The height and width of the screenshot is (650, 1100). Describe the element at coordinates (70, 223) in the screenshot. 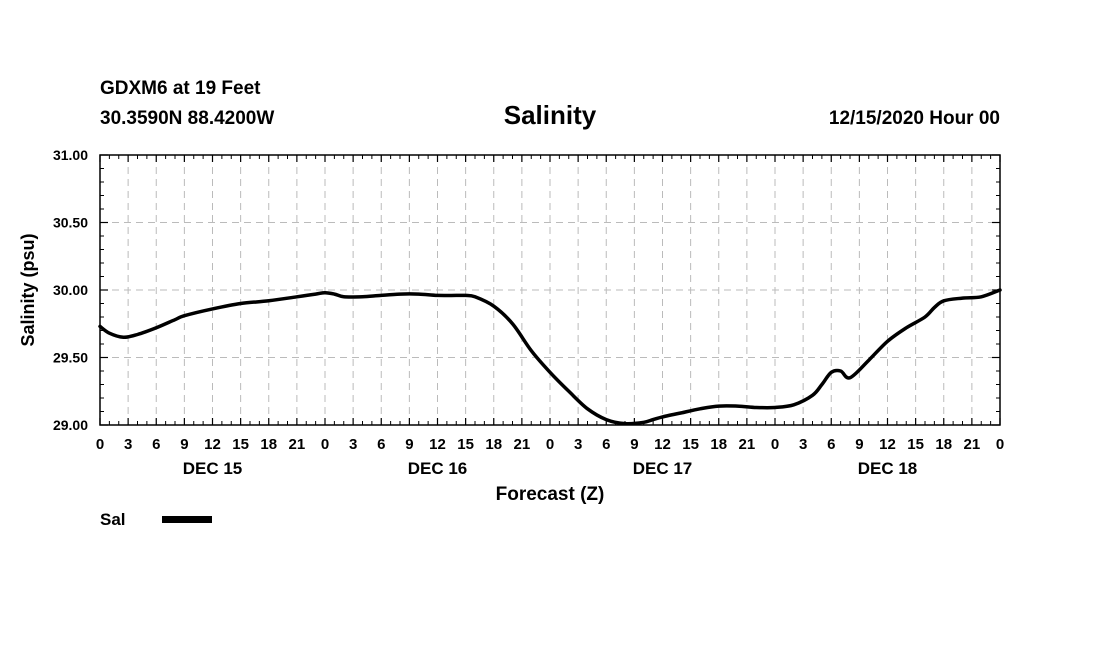

I see `y-tick-label: 30.50` at that location.